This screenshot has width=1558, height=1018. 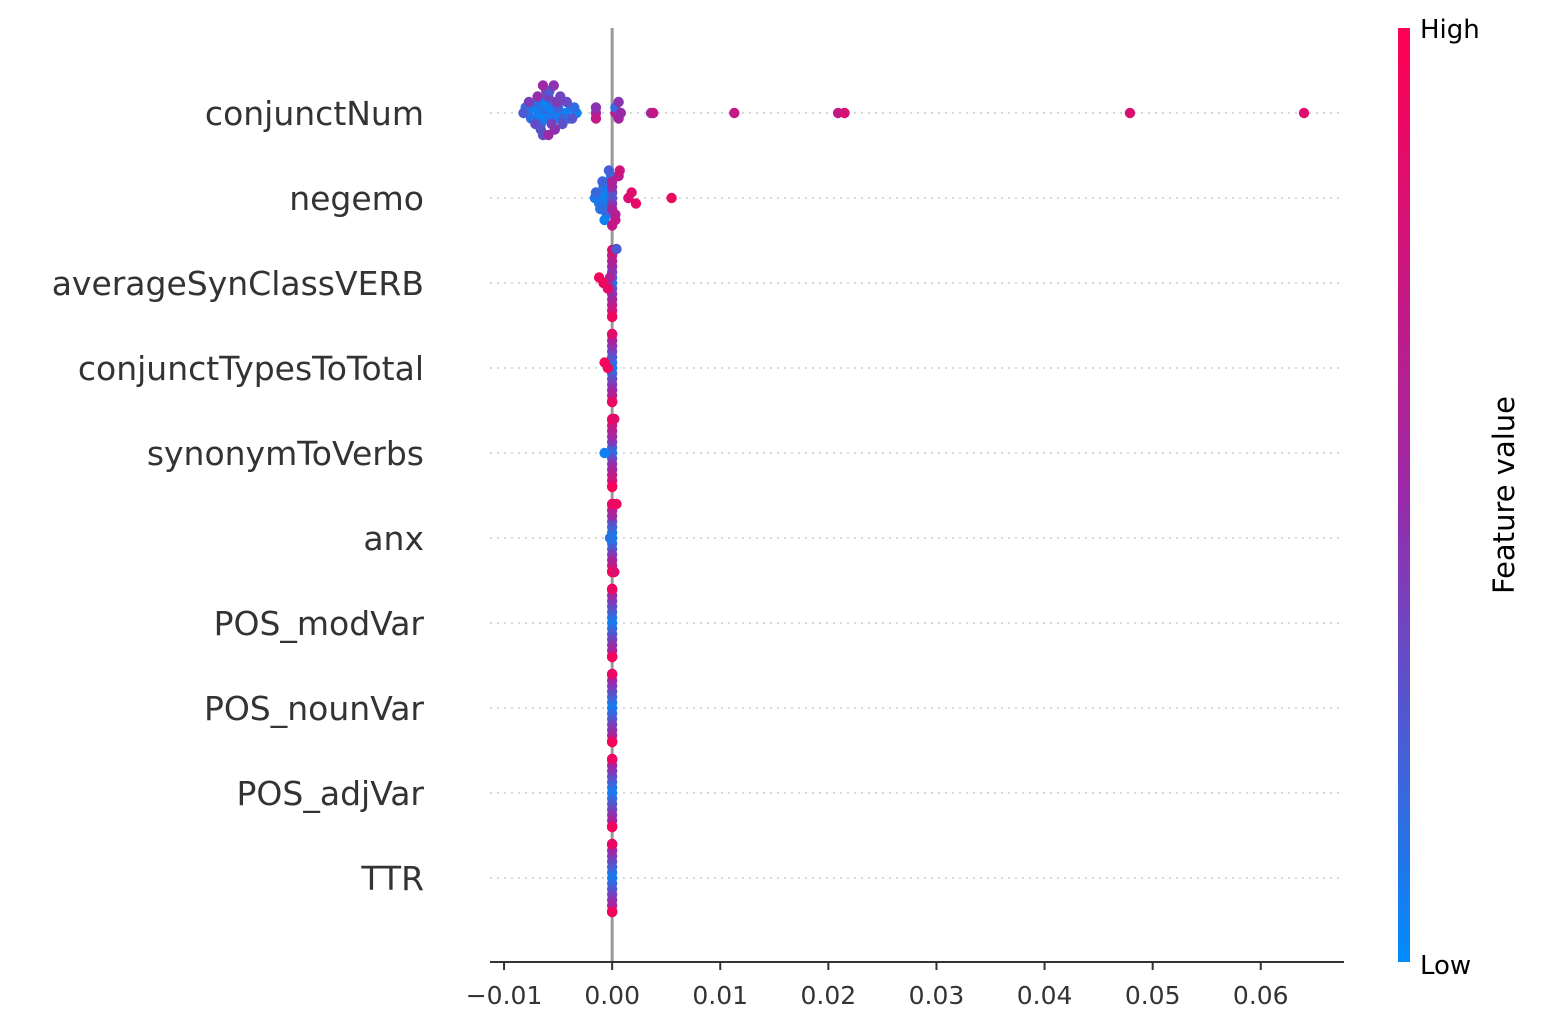 What do you see at coordinates (356, 198) in the screenshot?
I see `feature-label: negemo` at bounding box center [356, 198].